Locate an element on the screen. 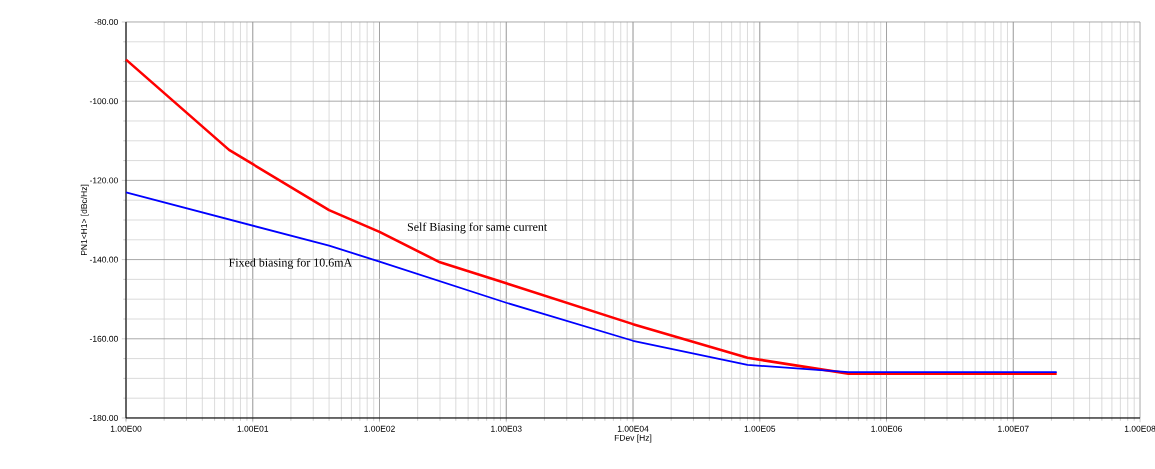 Image resolution: width=1155 pixels, height=469 pixels. x-tick-label: 1.00E01 is located at coordinates (253, 428).